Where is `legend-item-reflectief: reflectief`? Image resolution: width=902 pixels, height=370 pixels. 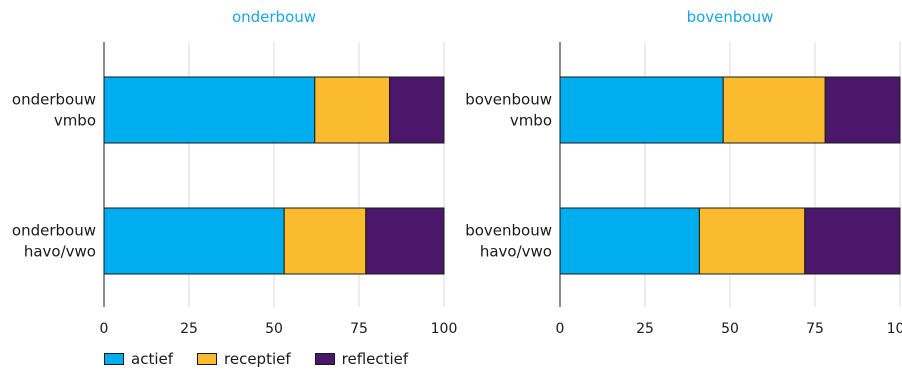 legend-item-reflectief: reflectief is located at coordinates (361, 359).